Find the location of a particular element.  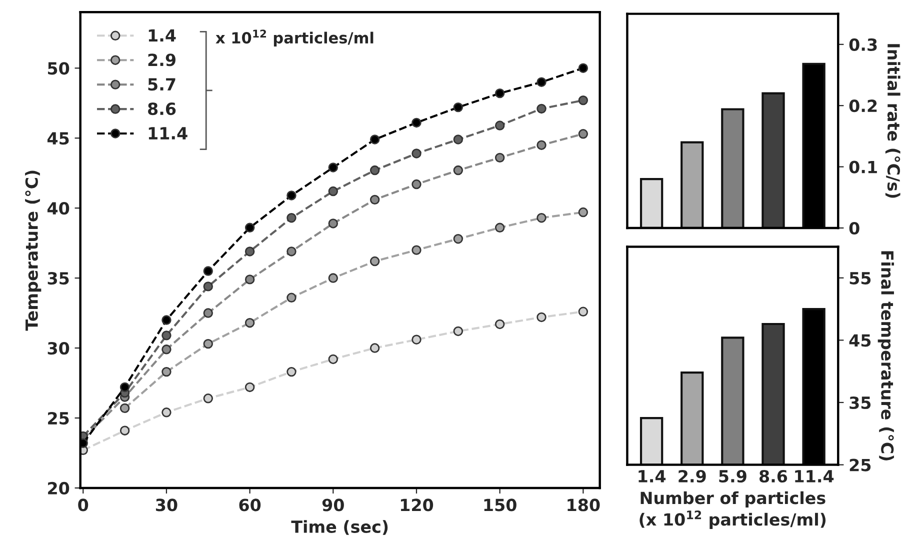

x-tick-label: 180 is located at coordinates (584, 505).